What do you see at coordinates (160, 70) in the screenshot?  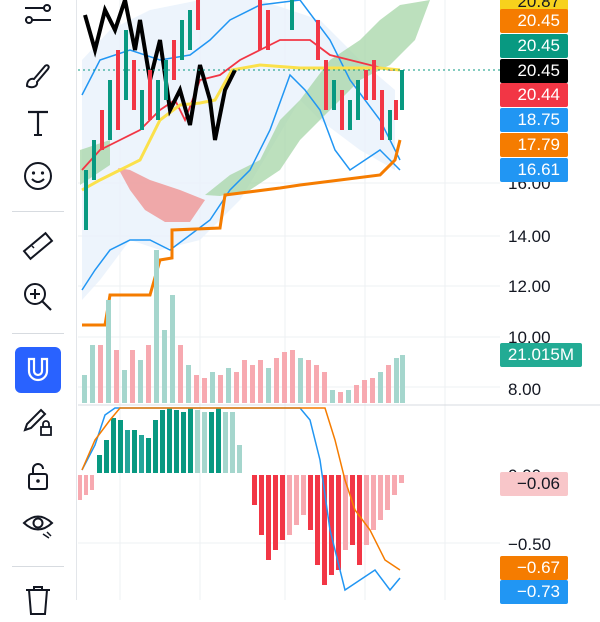 I see `lagging-black-line` at bounding box center [160, 70].